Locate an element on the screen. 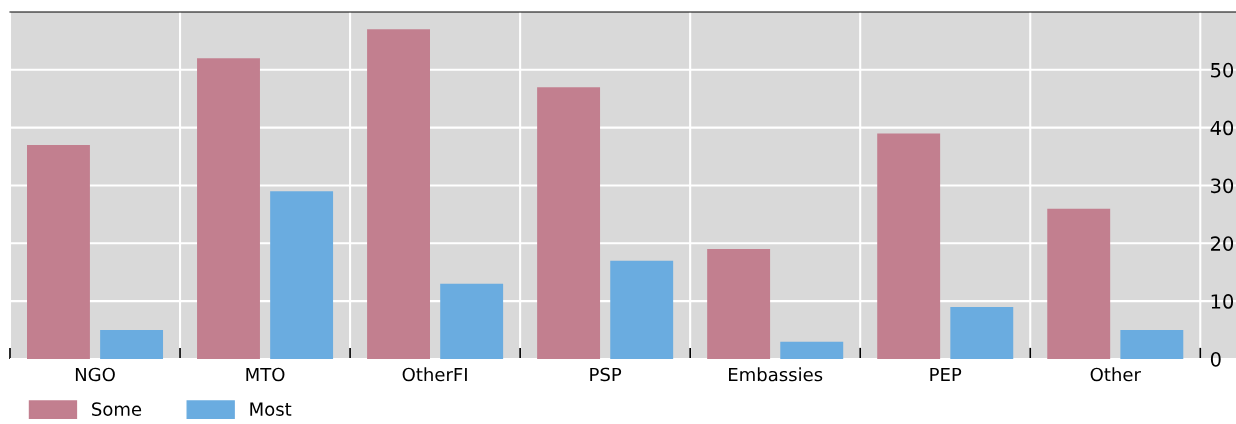  y-tick-label: 50 is located at coordinates (1222, 70).